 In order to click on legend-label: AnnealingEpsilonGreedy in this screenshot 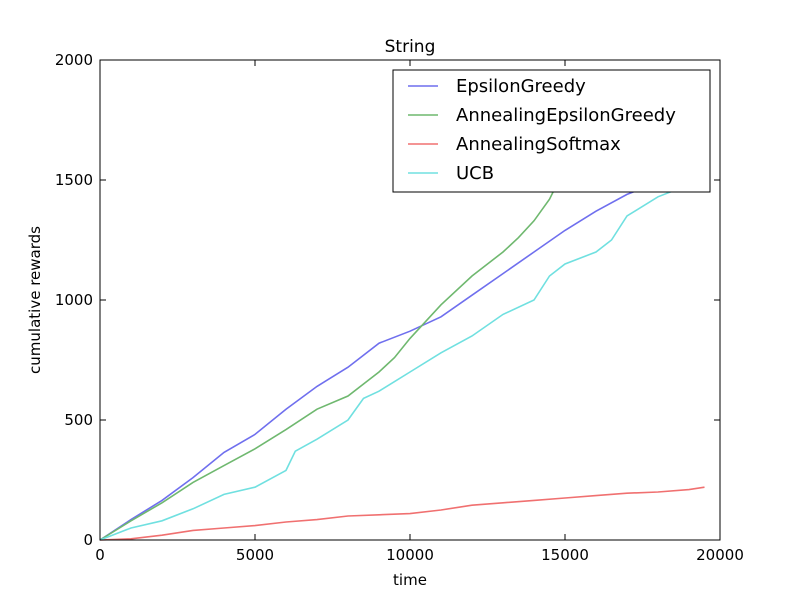, I will do `click(566, 115)`.